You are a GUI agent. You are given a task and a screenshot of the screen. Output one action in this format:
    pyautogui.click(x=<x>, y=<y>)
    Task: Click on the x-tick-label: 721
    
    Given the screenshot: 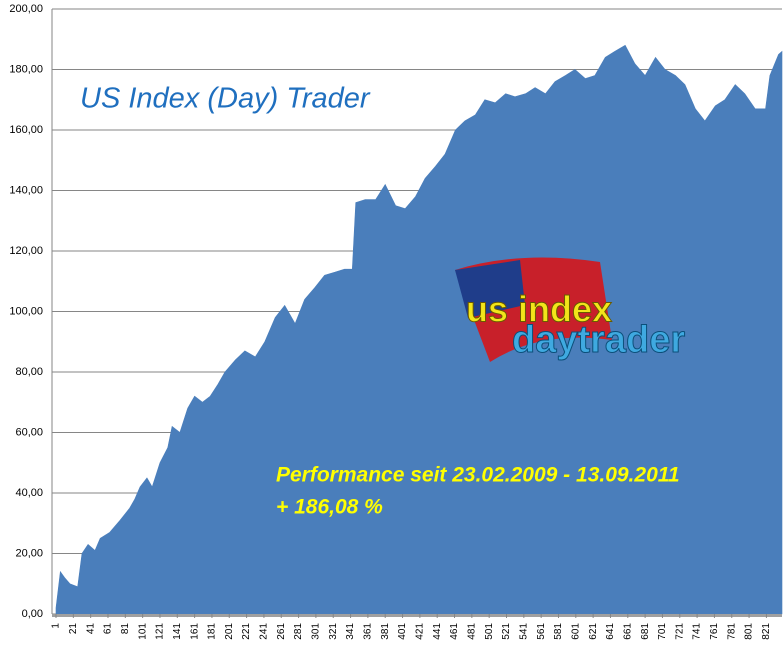 What is the action you would take?
    pyautogui.click(x=679, y=631)
    